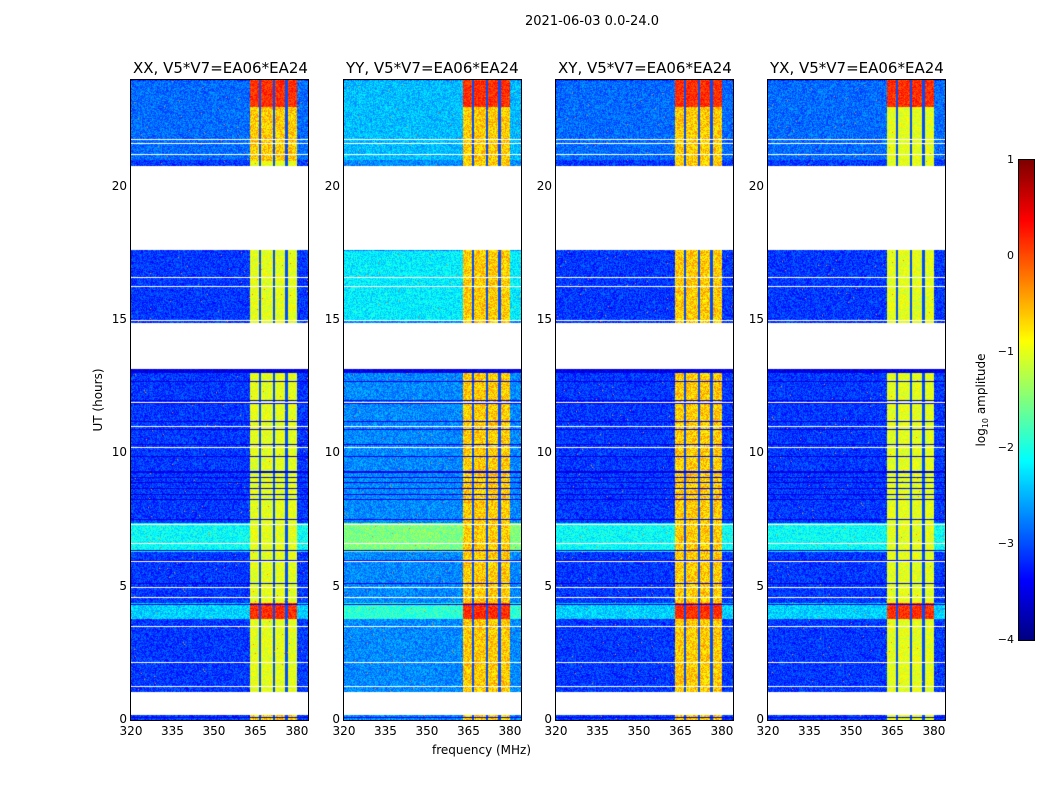 Image resolution: width=1050 pixels, height=800 pixels. What do you see at coordinates (482, 750) in the screenshot?
I see `x-axis-label: frequency (MHz)` at bounding box center [482, 750].